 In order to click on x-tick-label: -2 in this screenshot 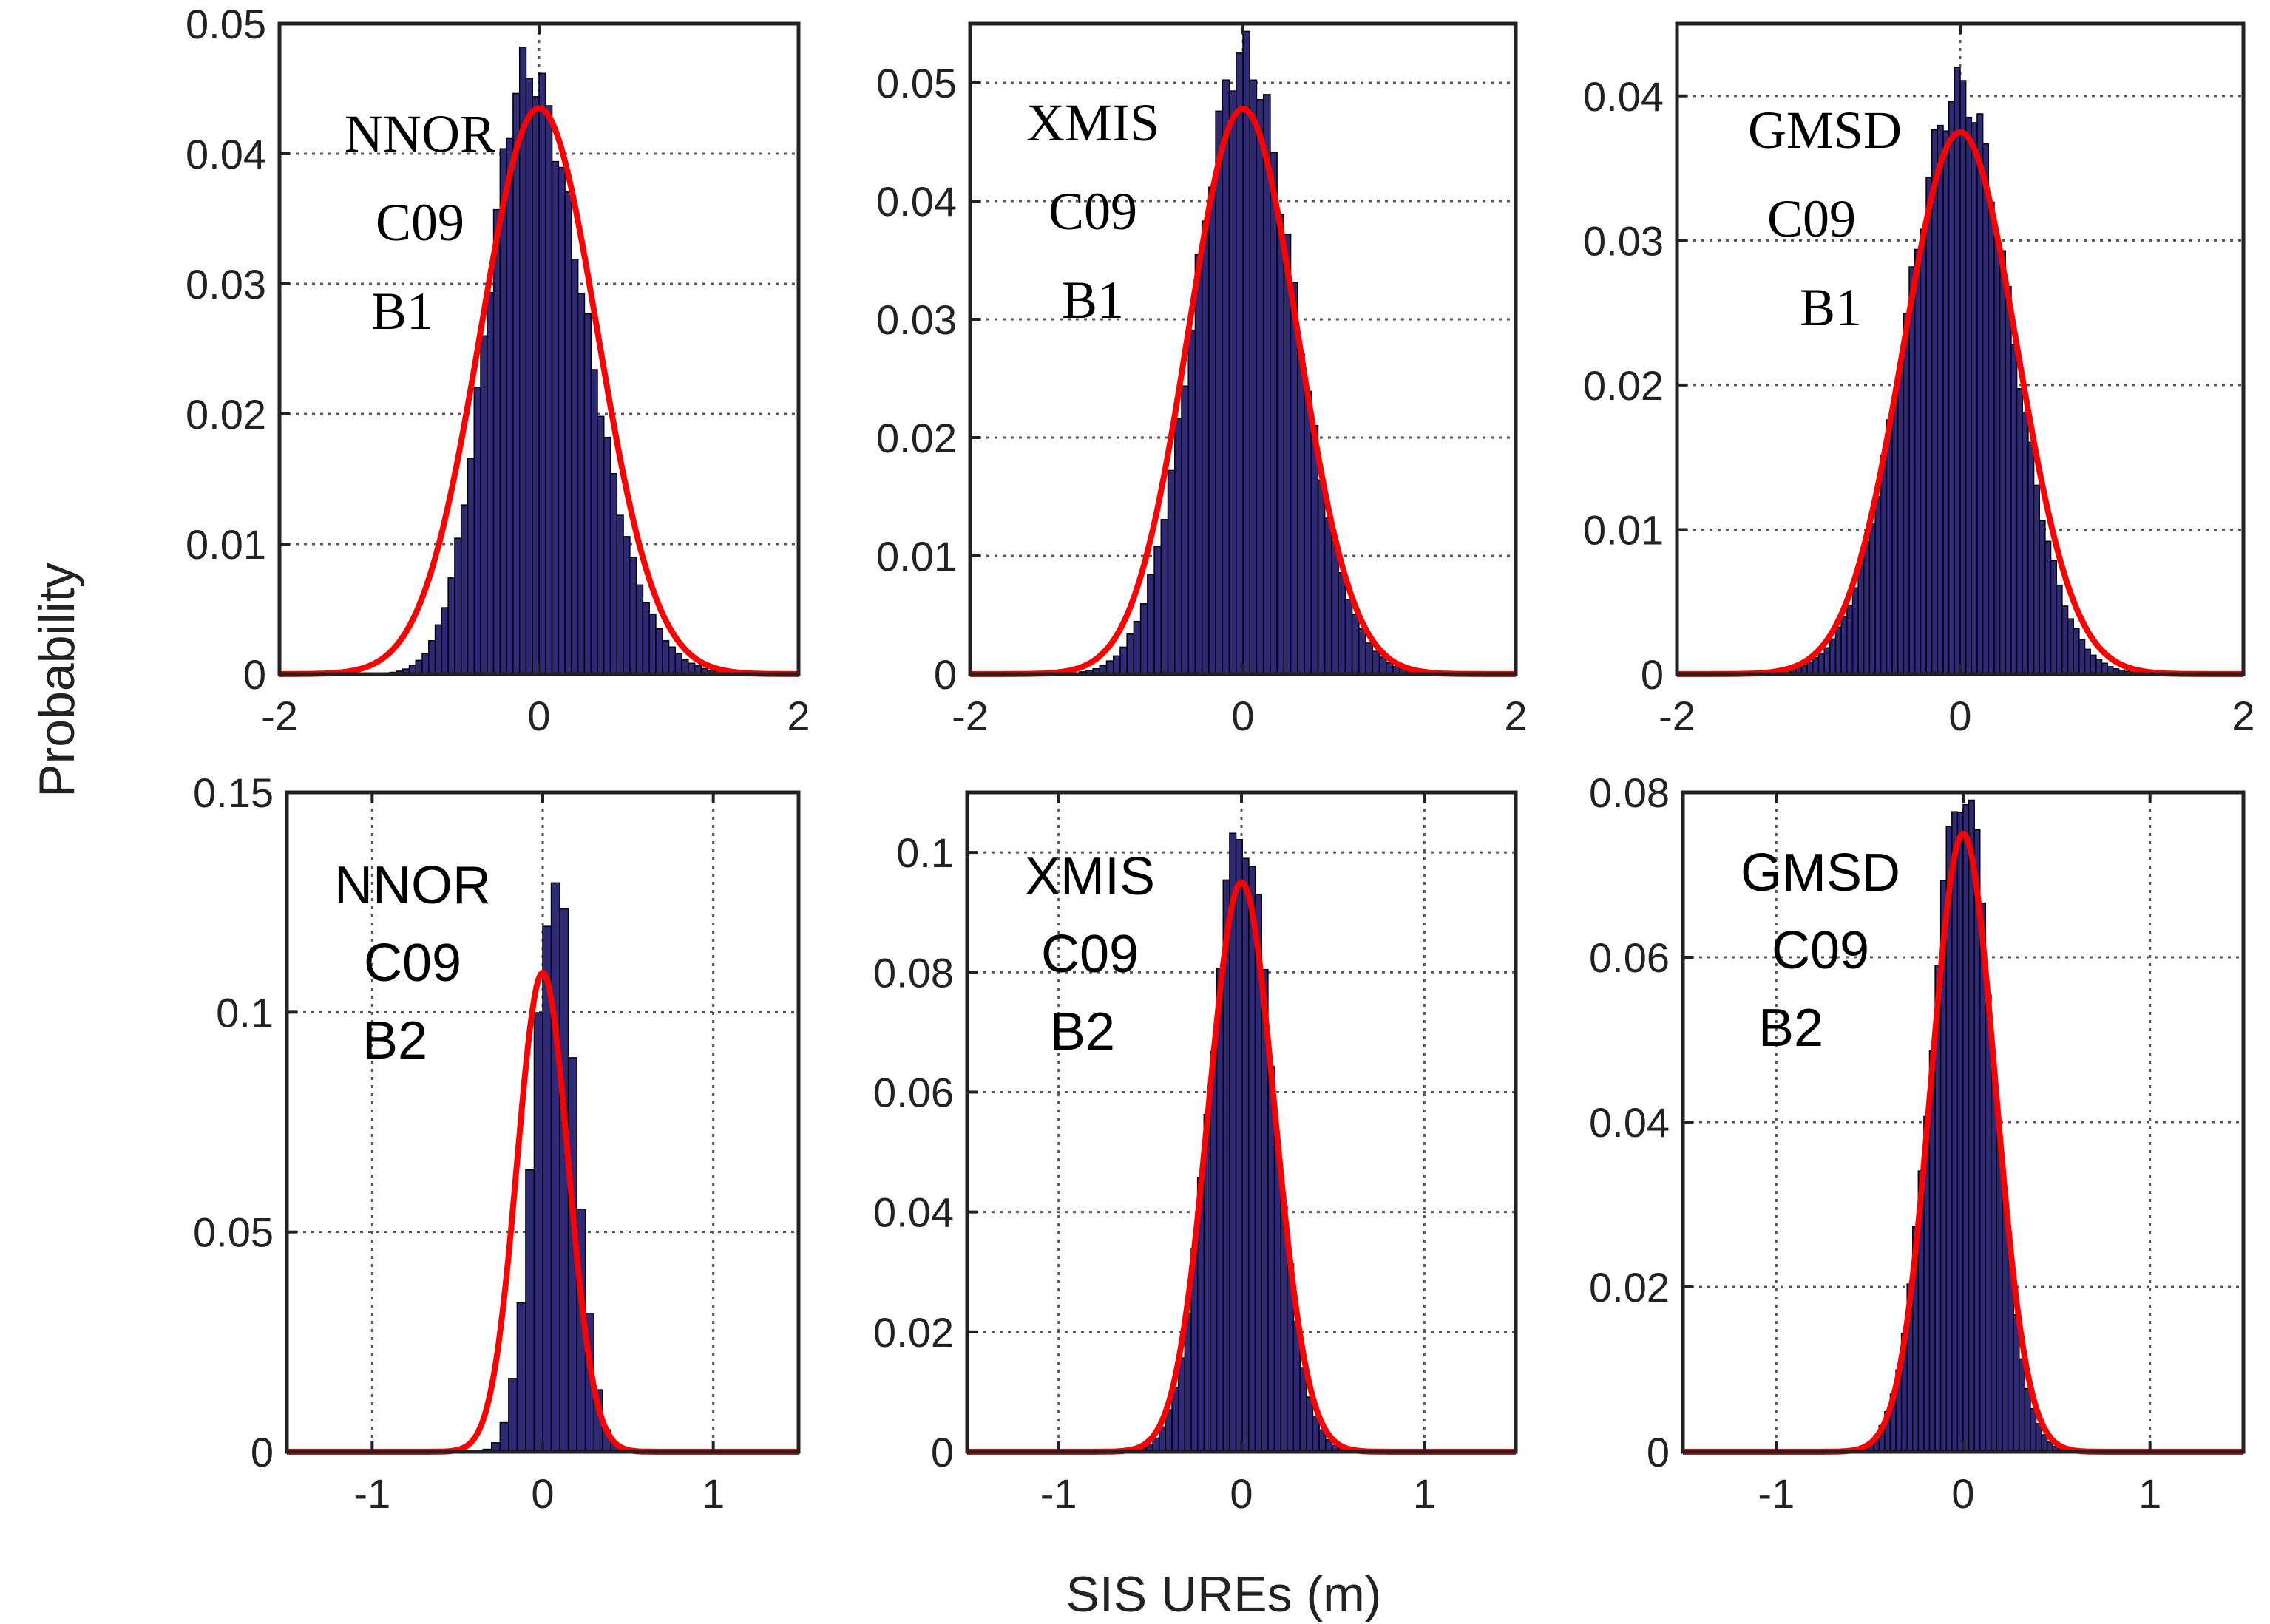, I will do `click(970, 716)`.